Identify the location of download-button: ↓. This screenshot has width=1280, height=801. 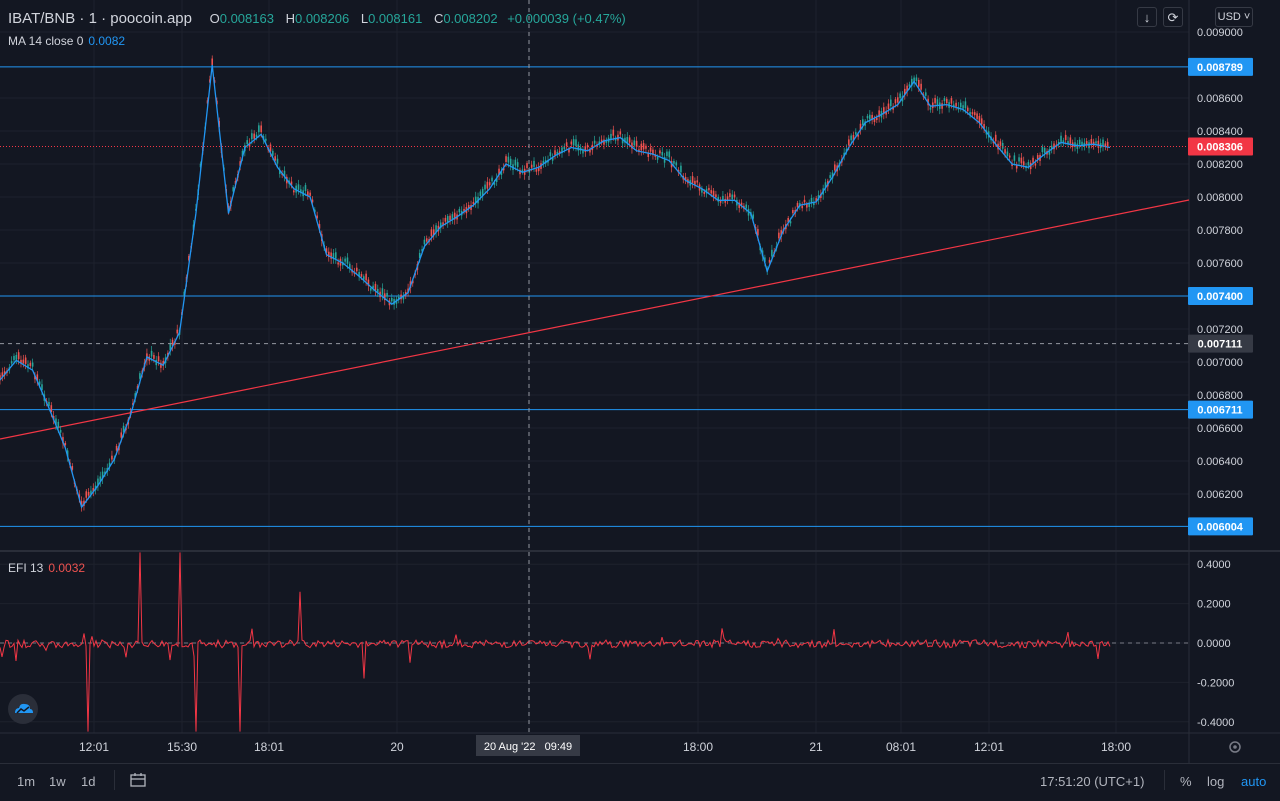
(1147, 17).